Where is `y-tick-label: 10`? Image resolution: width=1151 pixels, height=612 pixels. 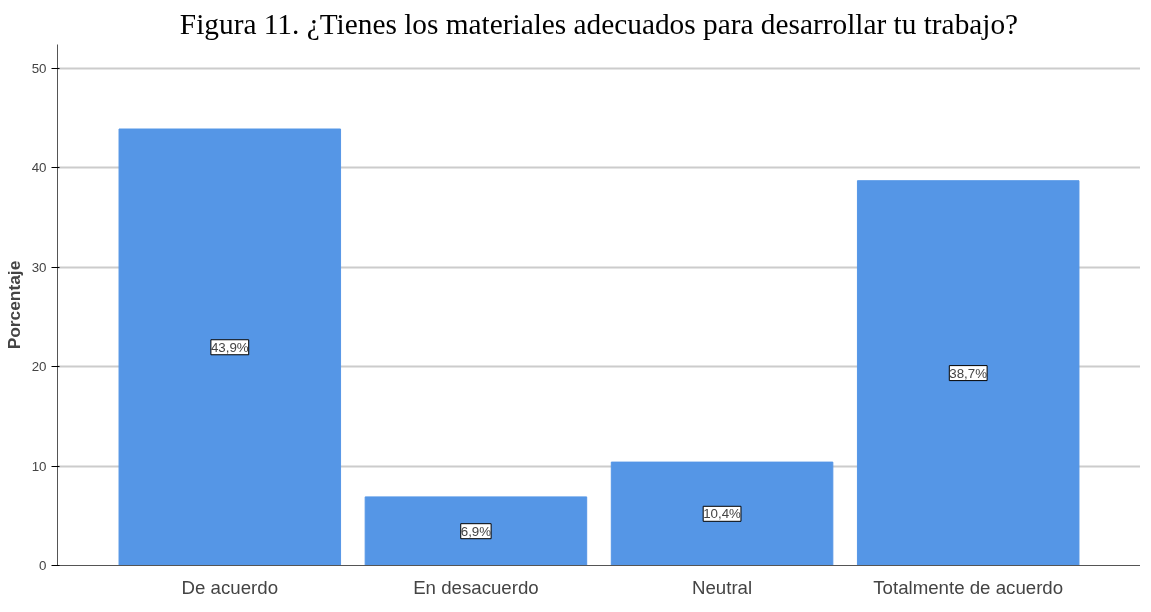 y-tick-label: 10 is located at coordinates (39, 466).